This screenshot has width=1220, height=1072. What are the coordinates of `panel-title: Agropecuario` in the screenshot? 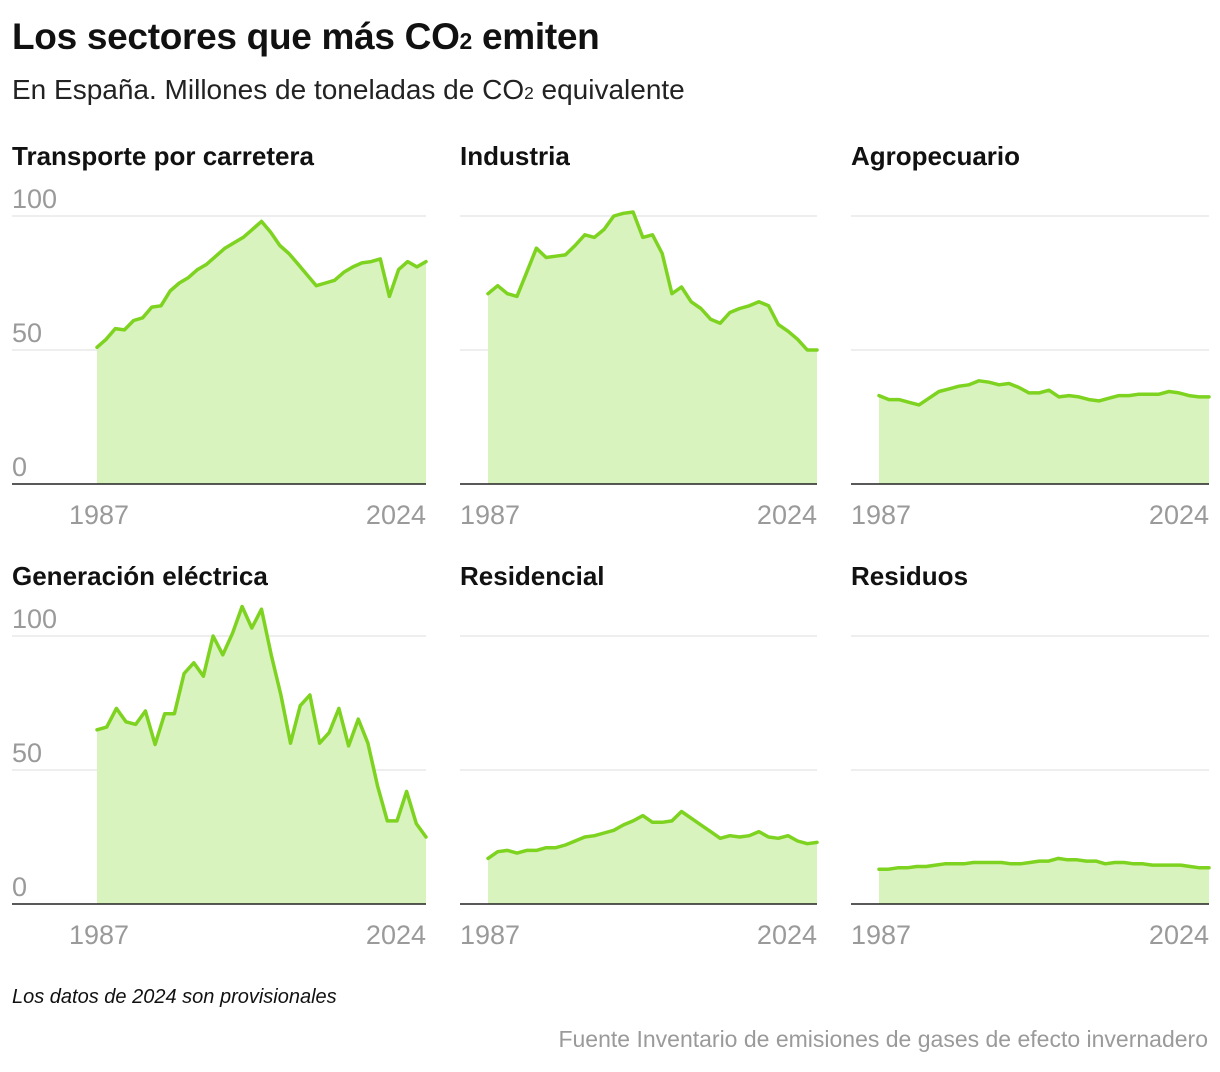 It's located at (935, 156).